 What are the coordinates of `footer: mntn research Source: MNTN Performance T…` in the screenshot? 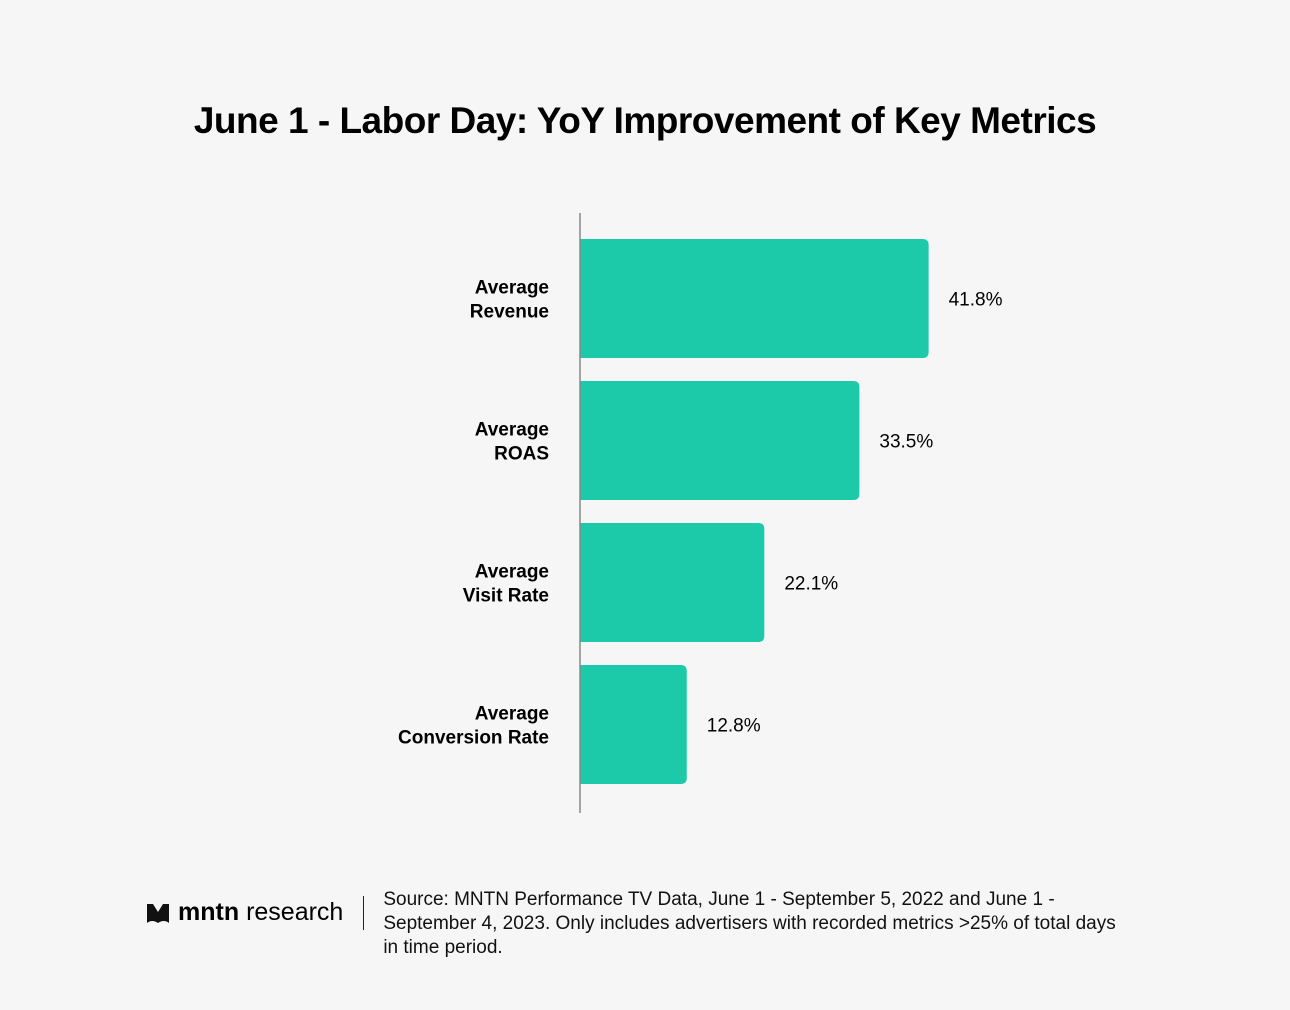 It's located at (634, 924).